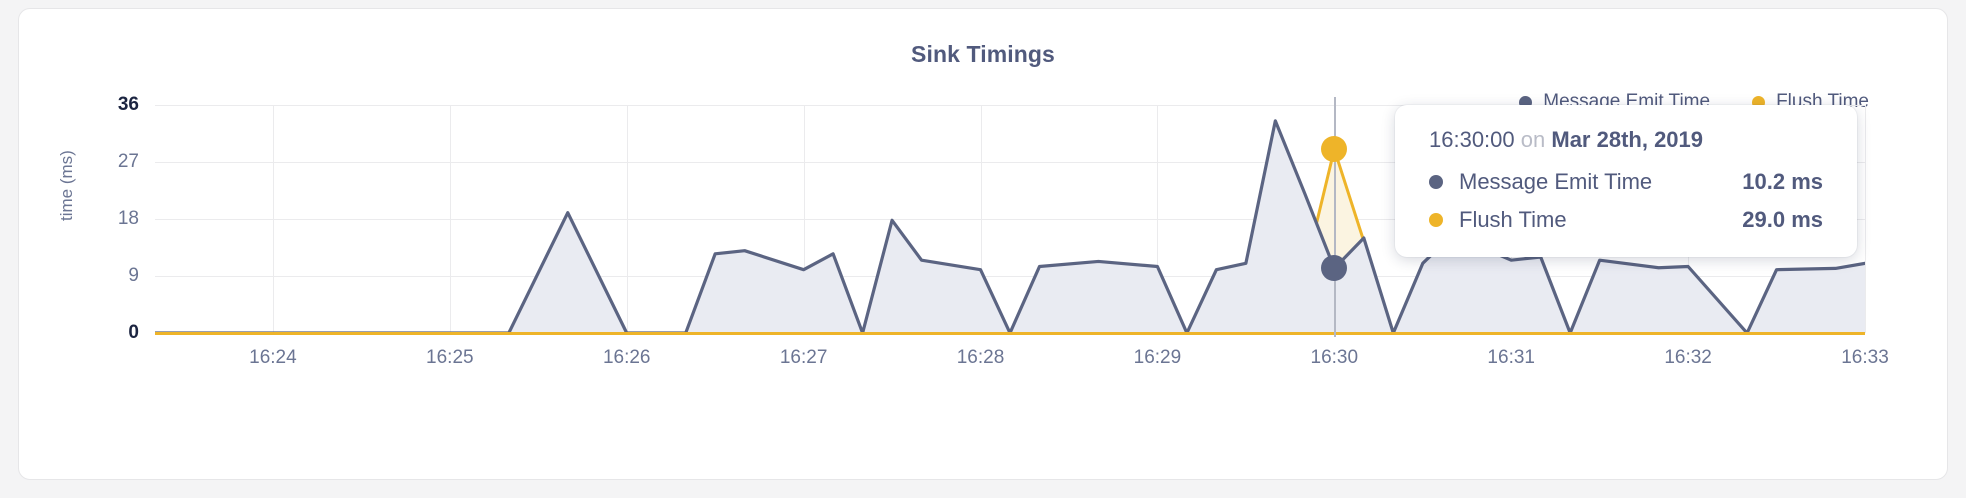 This screenshot has width=1966, height=498. What do you see at coordinates (128, 104) in the screenshot?
I see `y-axis-tick-label: 36` at bounding box center [128, 104].